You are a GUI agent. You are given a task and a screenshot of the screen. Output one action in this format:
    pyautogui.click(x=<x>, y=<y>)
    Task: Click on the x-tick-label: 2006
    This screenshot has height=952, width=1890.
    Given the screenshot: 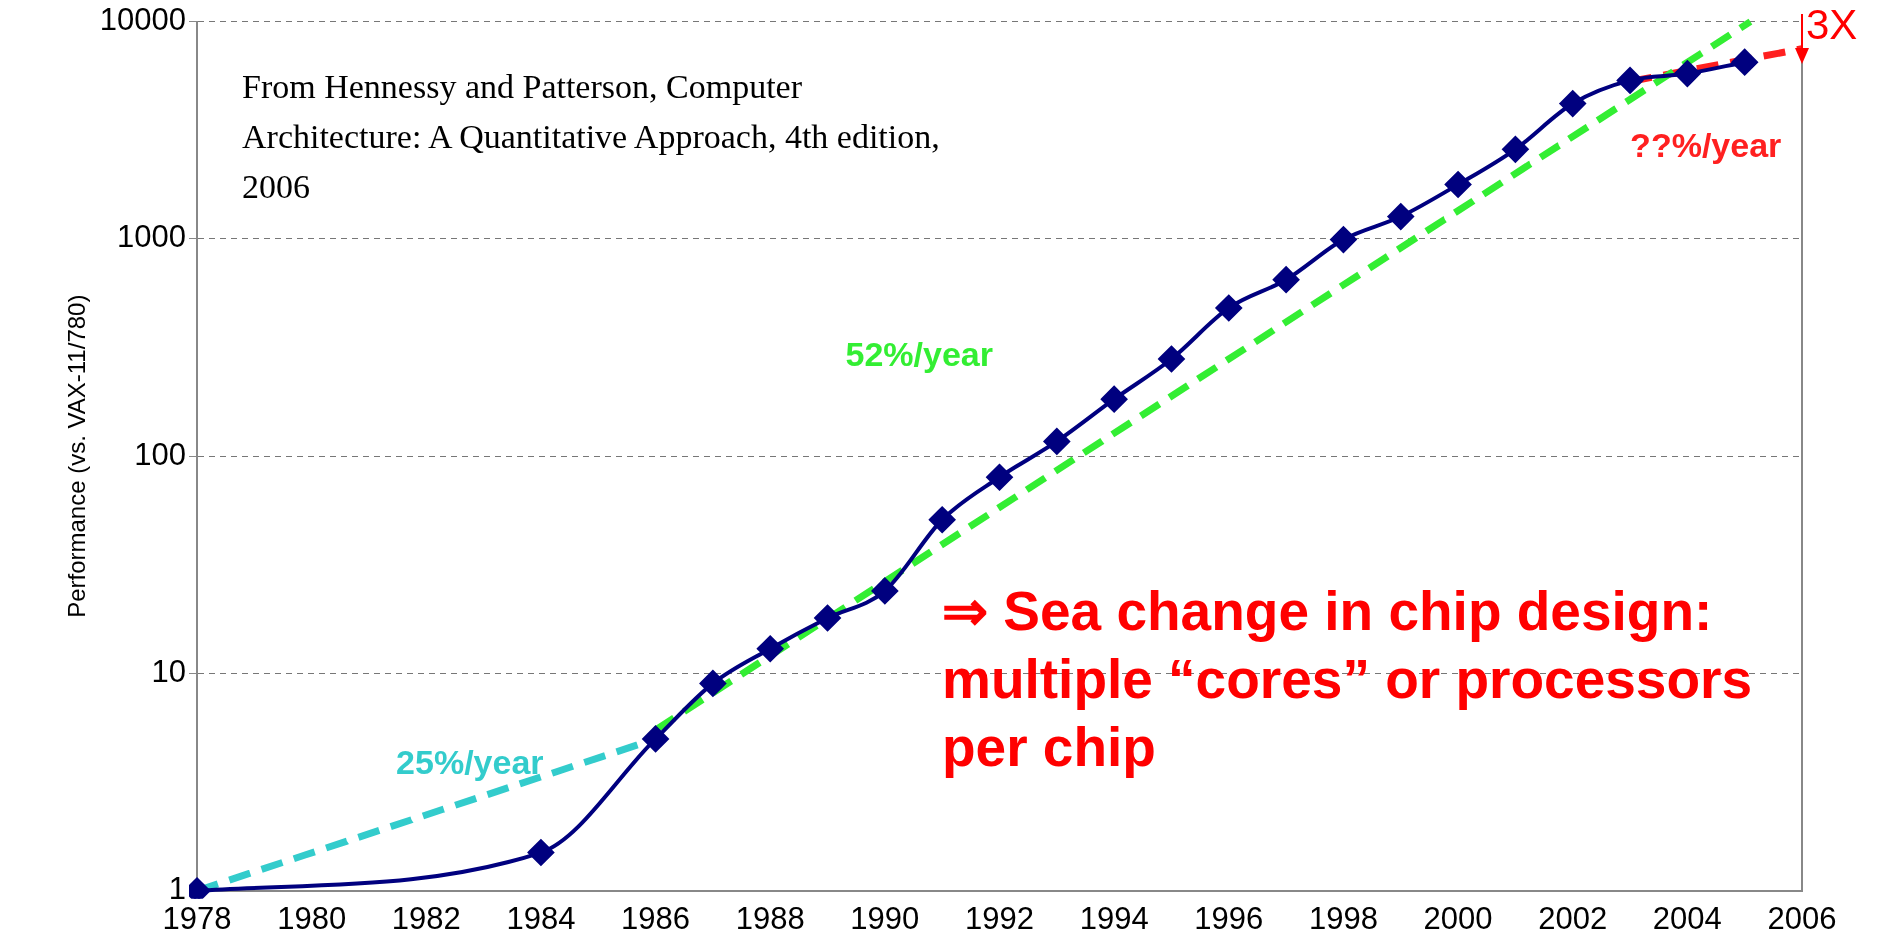 What is the action you would take?
    pyautogui.click(x=1802, y=918)
    